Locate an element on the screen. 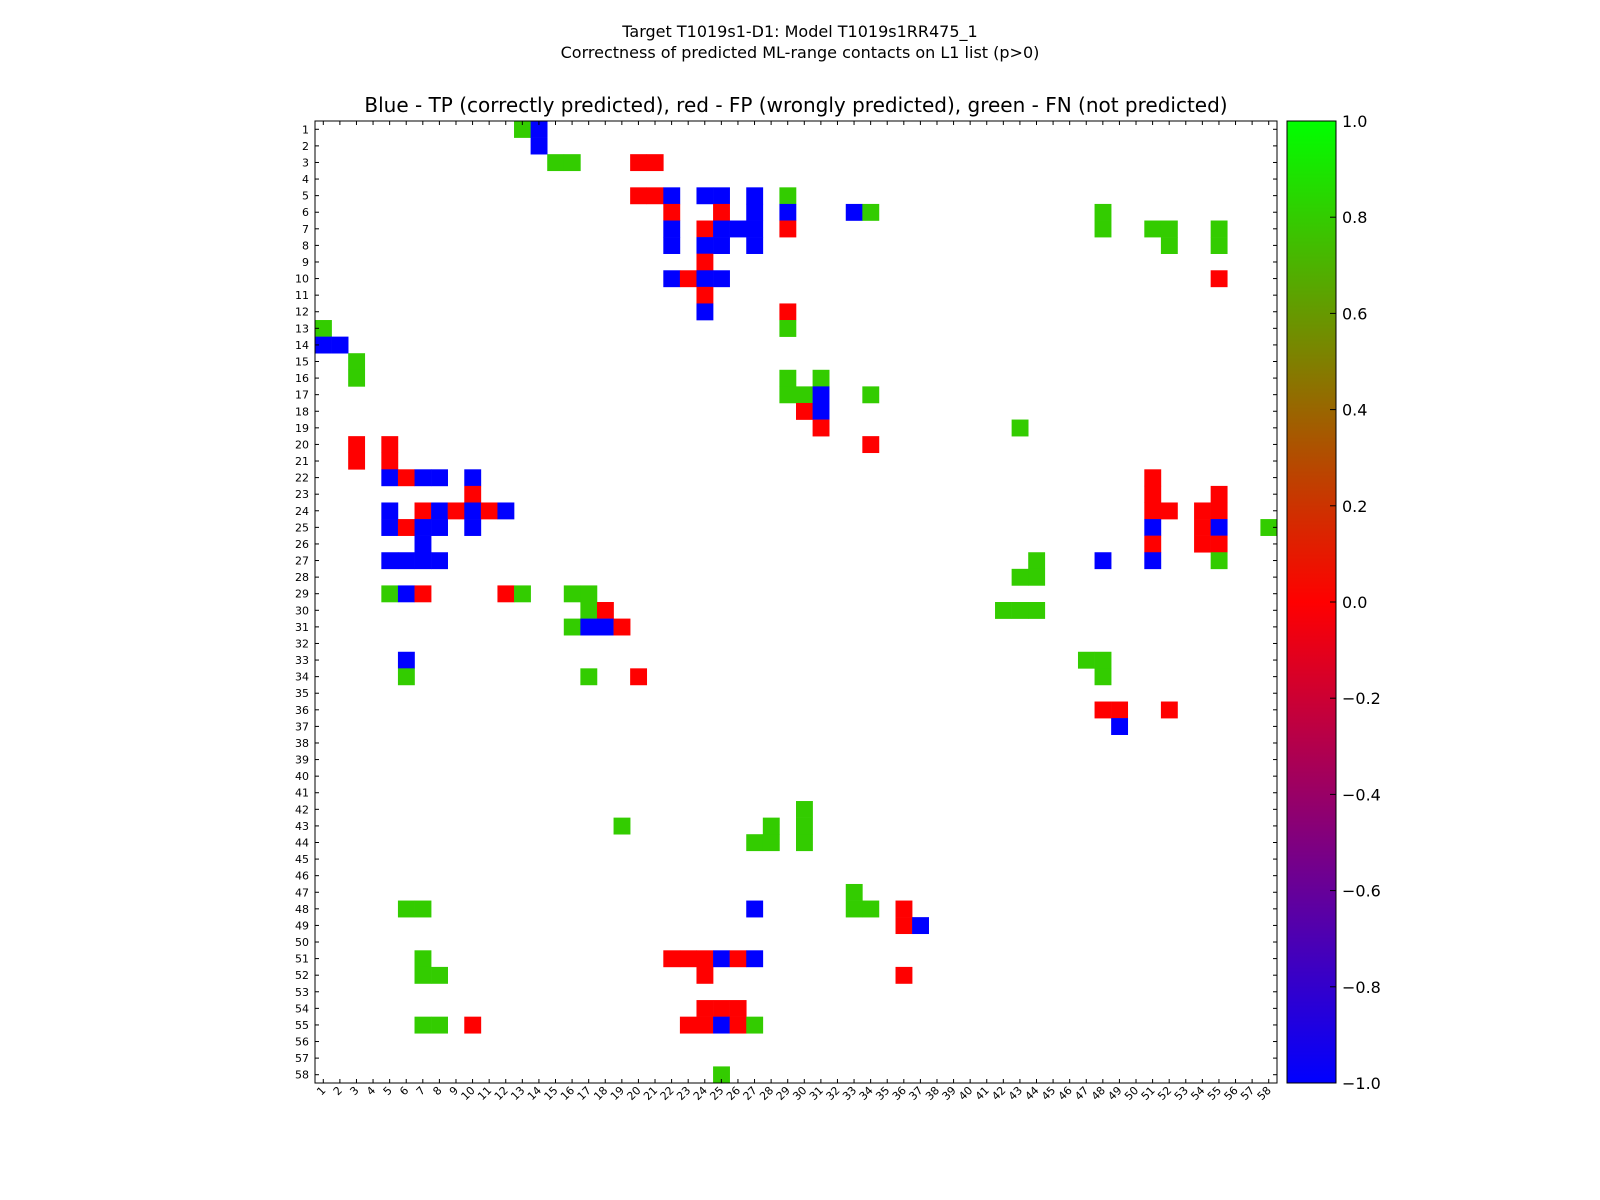 This screenshot has height=1200, width=1600. y-tick-label: 42 is located at coordinates (302, 809).